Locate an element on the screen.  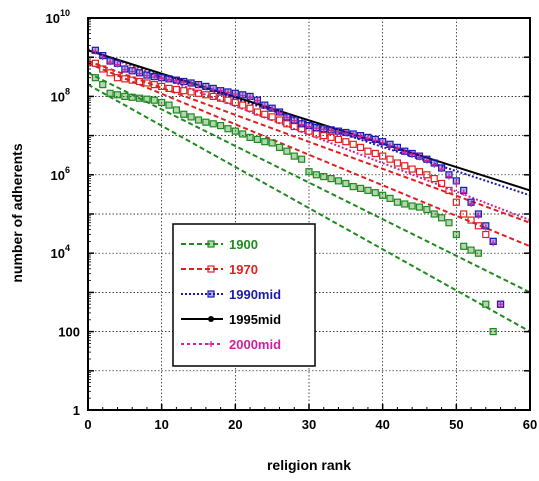
x-tick-label: 50 is located at coordinates (456, 424).